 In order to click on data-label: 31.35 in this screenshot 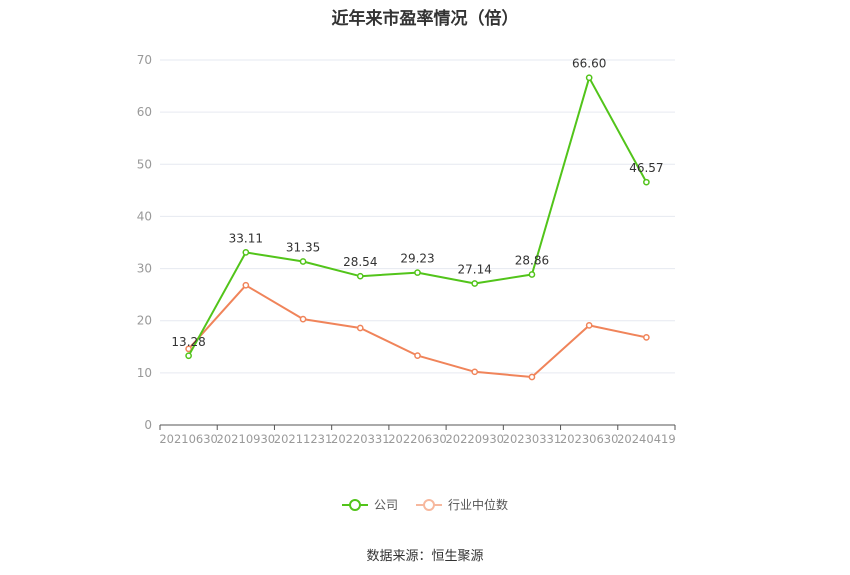, I will do `click(303, 248)`.